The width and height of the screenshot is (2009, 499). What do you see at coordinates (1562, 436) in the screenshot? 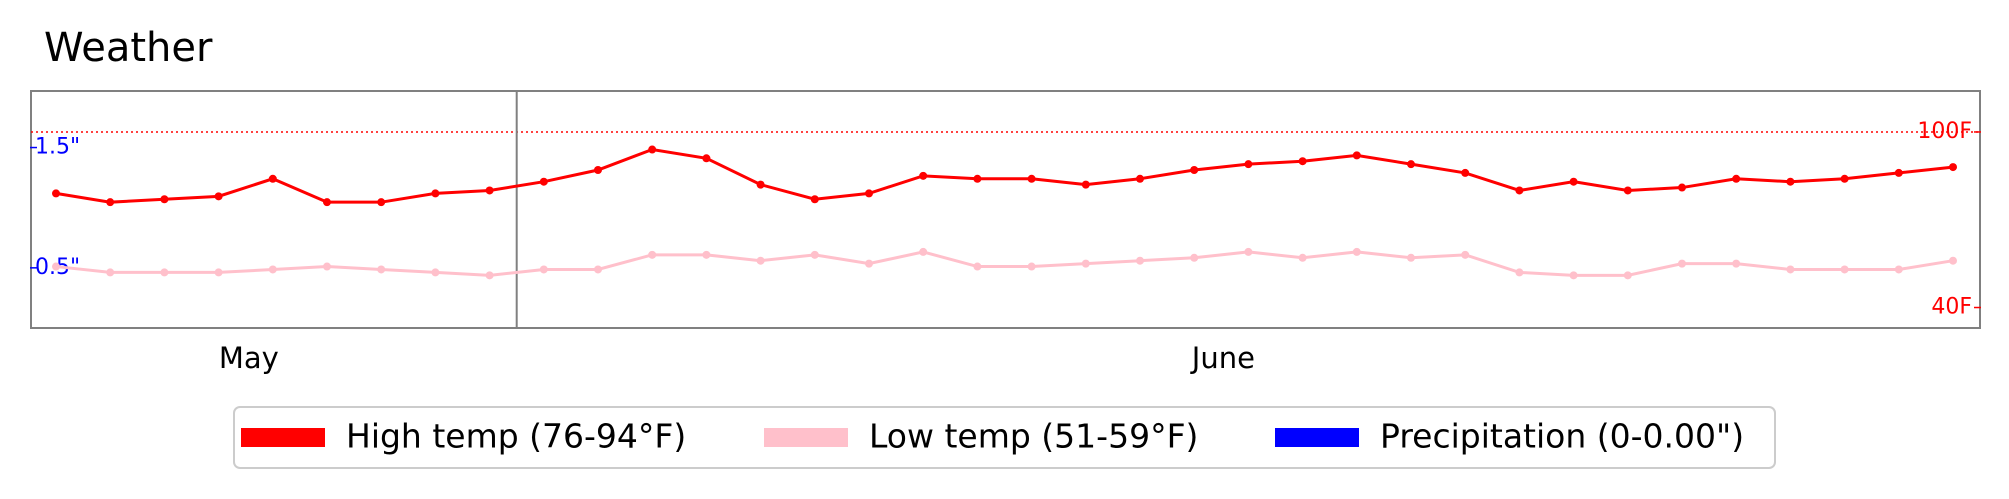
I see `legend-label: Precipitation (0-0.00")` at bounding box center [1562, 436].